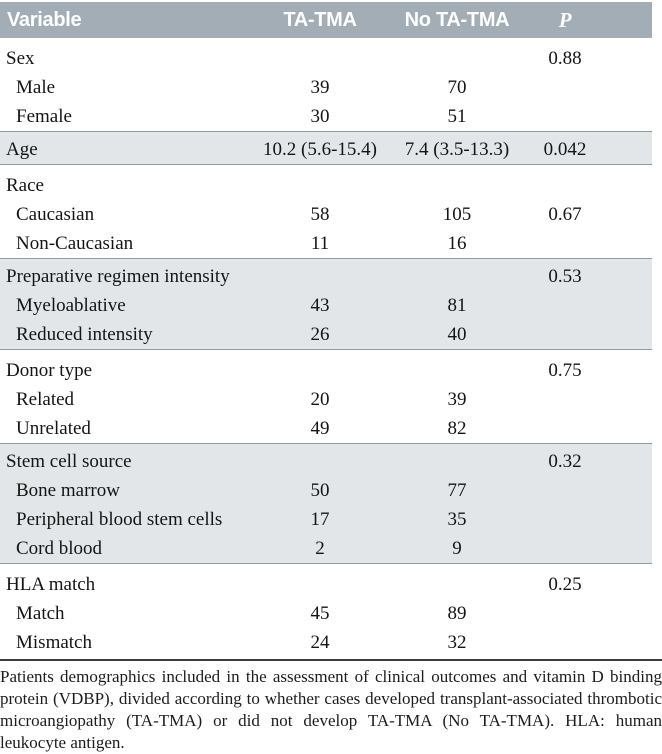 Image resolution: width=662 pixels, height=754 pixels. I want to click on table-row-myeloablative: Myeloablative 43 81, so click(326, 305).